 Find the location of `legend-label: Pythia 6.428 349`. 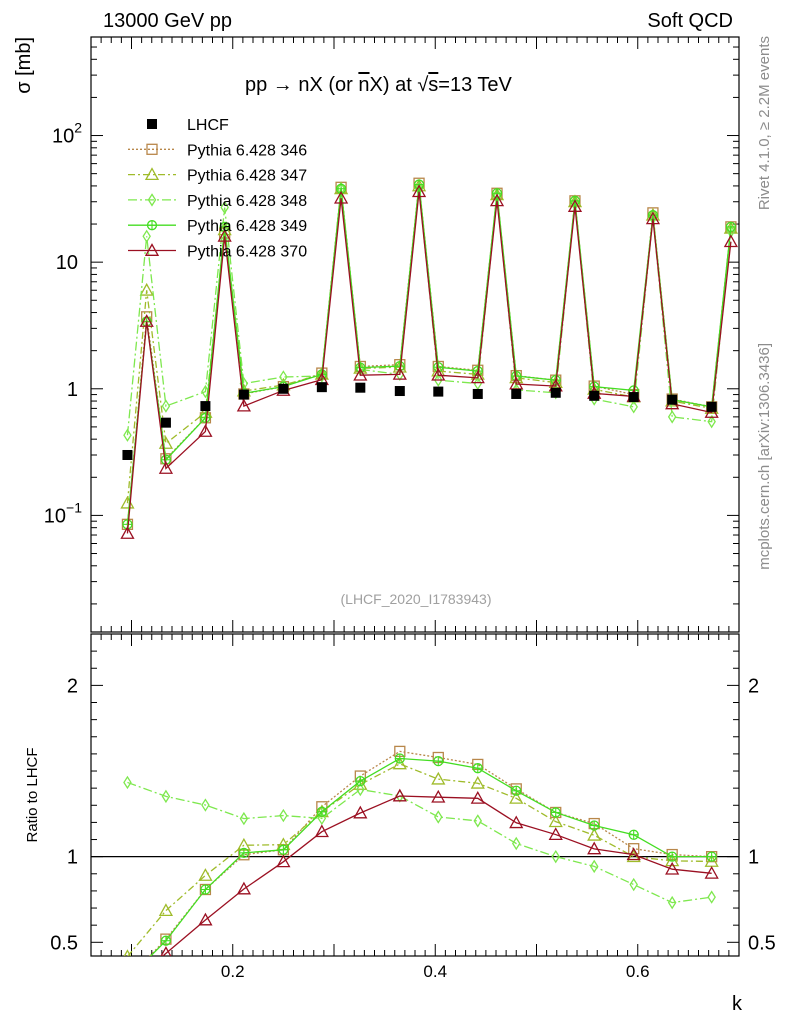

legend-label: Pythia 6.428 349 is located at coordinates (247, 226).